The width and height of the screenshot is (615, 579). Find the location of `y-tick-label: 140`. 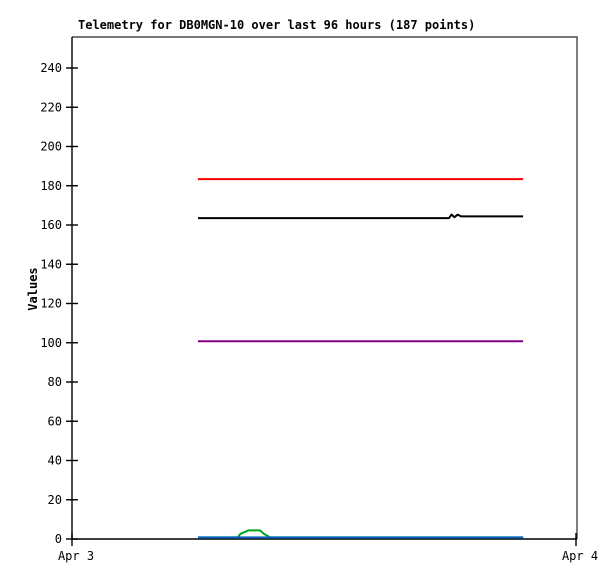

y-tick-label: 140 is located at coordinates (51, 264).